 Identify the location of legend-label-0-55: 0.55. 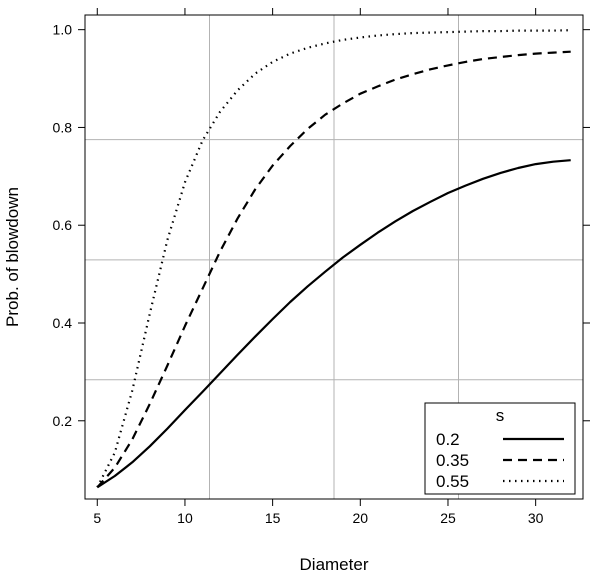
(452, 481).